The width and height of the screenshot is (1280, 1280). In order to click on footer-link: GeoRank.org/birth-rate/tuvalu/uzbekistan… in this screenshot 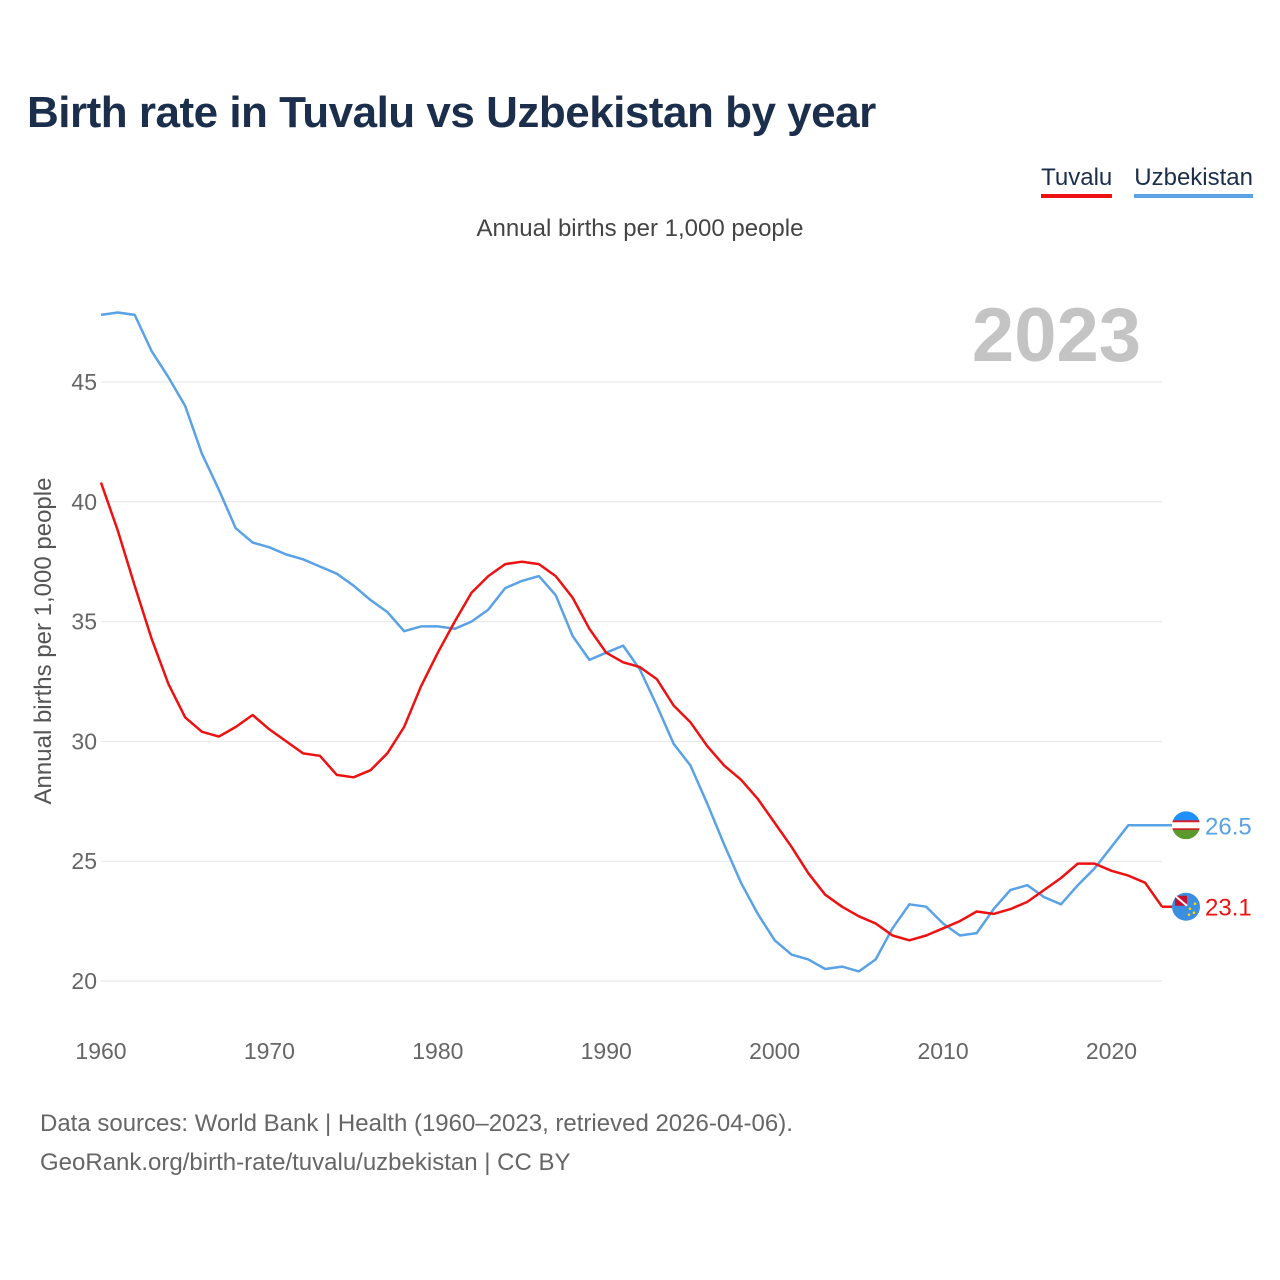, I will do `click(305, 1162)`.